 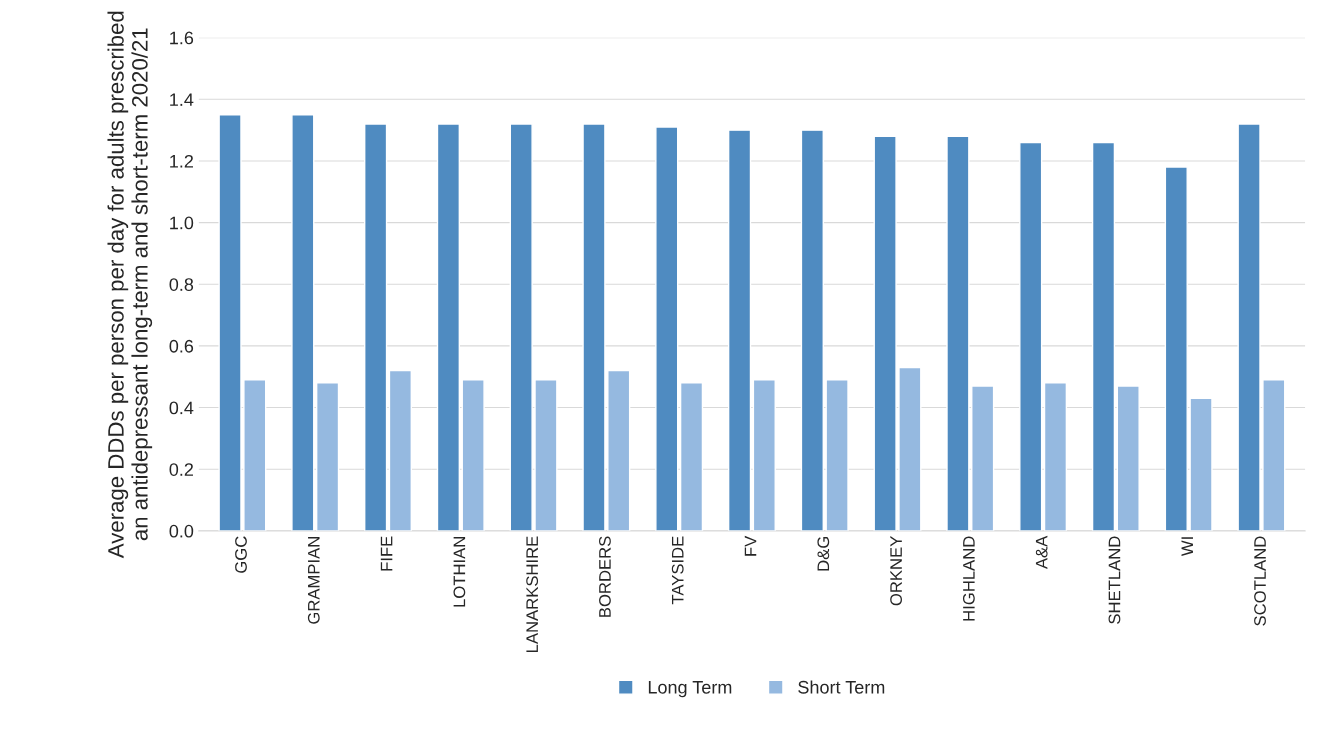 I want to click on x-tick-label: D&G, so click(x=823, y=553).